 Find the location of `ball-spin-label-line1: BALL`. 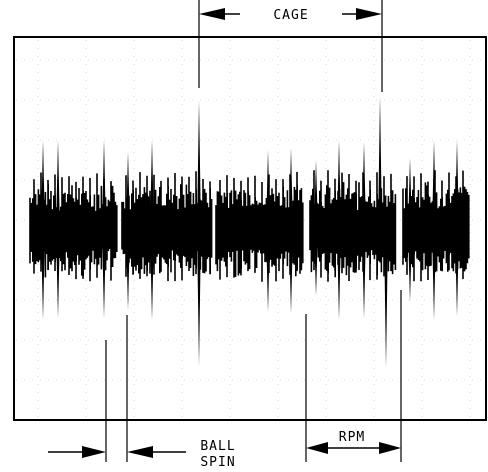

ball-spin-label-line1: BALL is located at coordinates (217, 446).